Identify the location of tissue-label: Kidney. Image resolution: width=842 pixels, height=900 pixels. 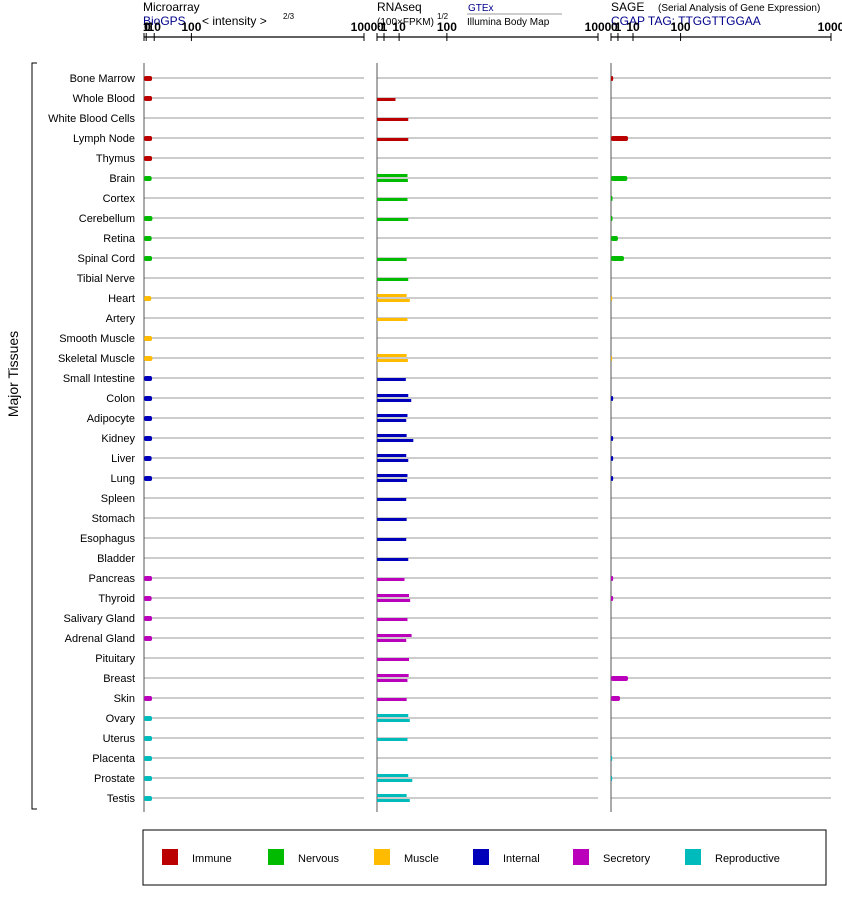
(118, 439).